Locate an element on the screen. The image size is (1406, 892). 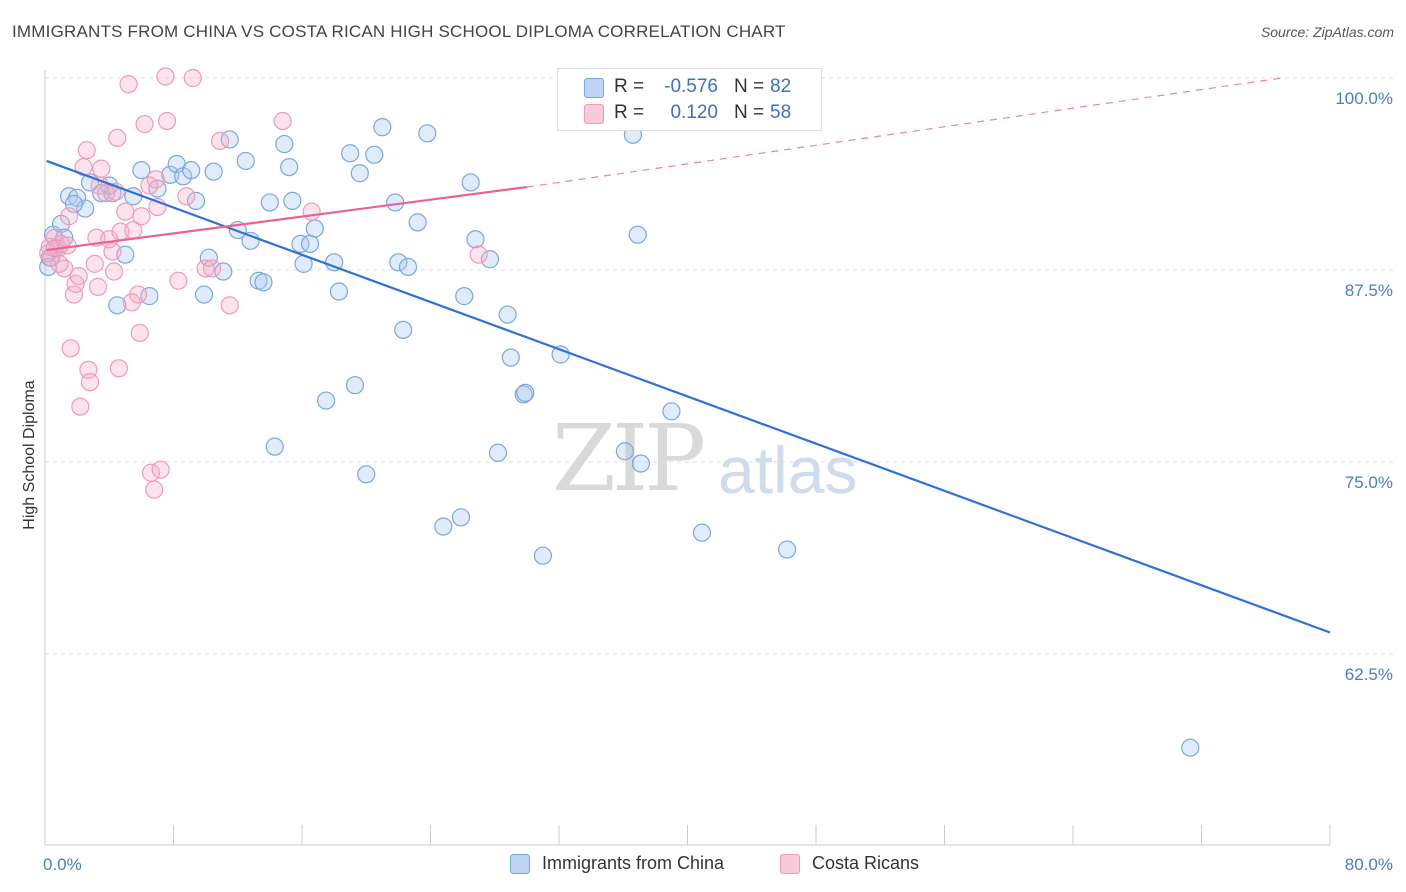
costa-rica-trend-extension is located at coordinates (904, 132).